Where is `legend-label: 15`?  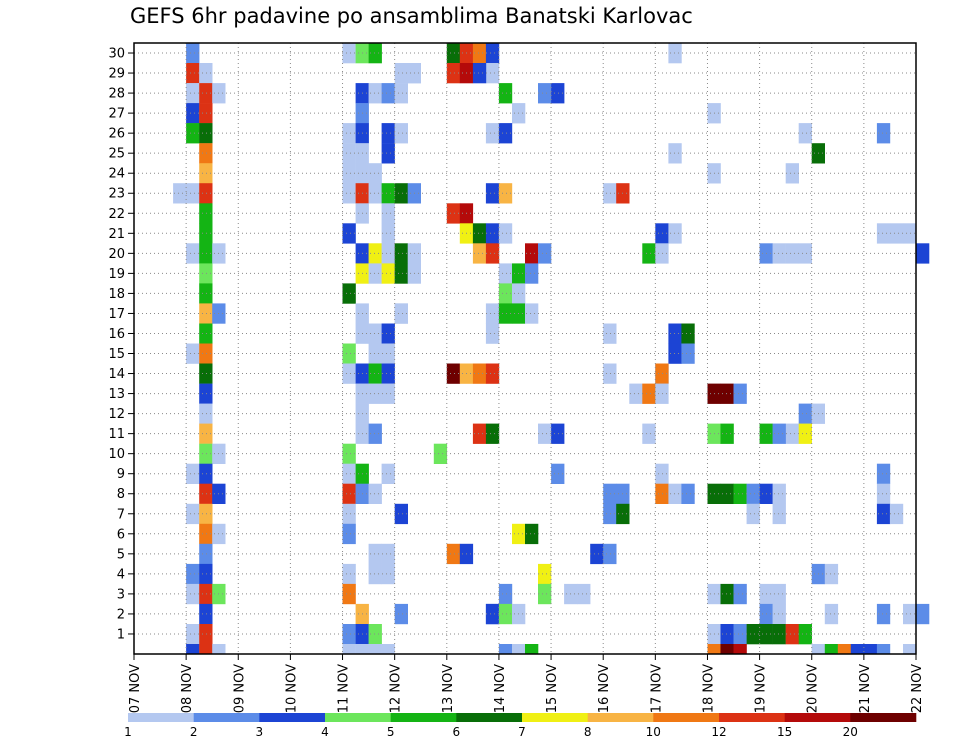 legend-label: 15 is located at coordinates (784, 732).